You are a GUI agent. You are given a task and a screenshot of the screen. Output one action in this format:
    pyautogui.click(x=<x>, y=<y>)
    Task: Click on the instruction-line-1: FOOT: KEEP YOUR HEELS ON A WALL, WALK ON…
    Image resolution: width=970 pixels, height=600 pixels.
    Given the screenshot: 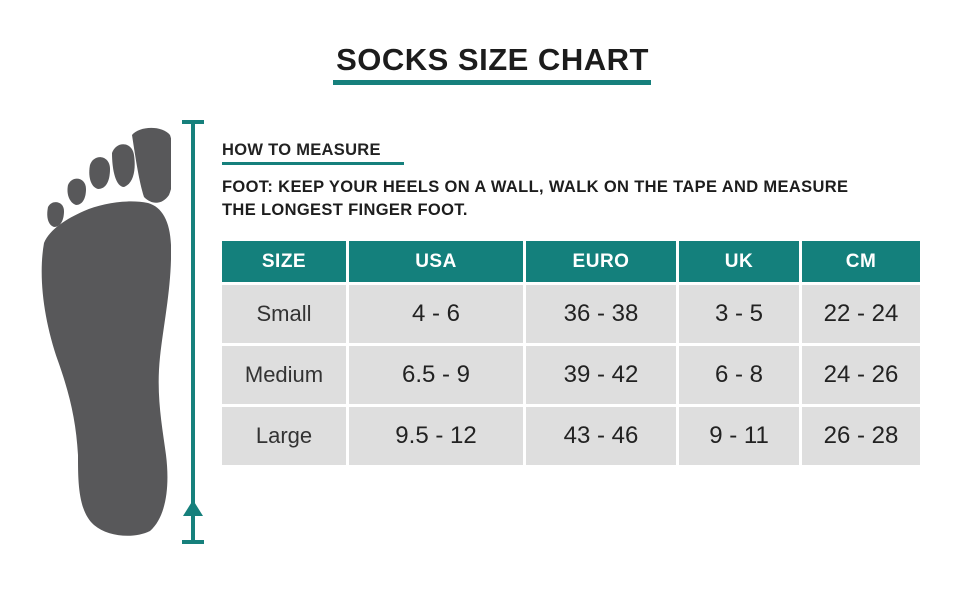 What is the action you would take?
    pyautogui.click(x=535, y=187)
    